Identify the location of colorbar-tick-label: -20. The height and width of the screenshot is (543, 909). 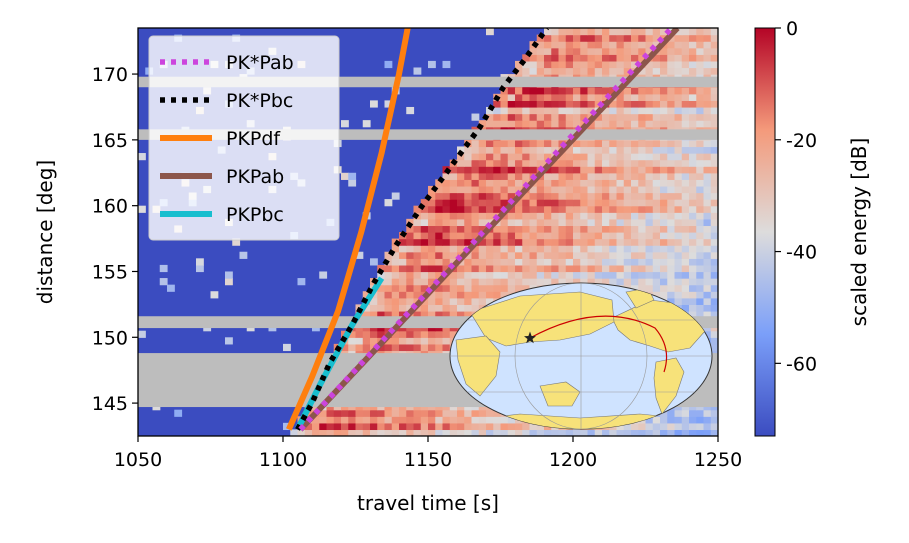
(801, 141).